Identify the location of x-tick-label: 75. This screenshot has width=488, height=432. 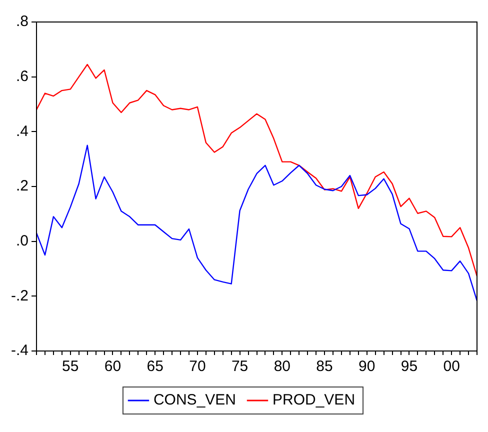
(239, 367).